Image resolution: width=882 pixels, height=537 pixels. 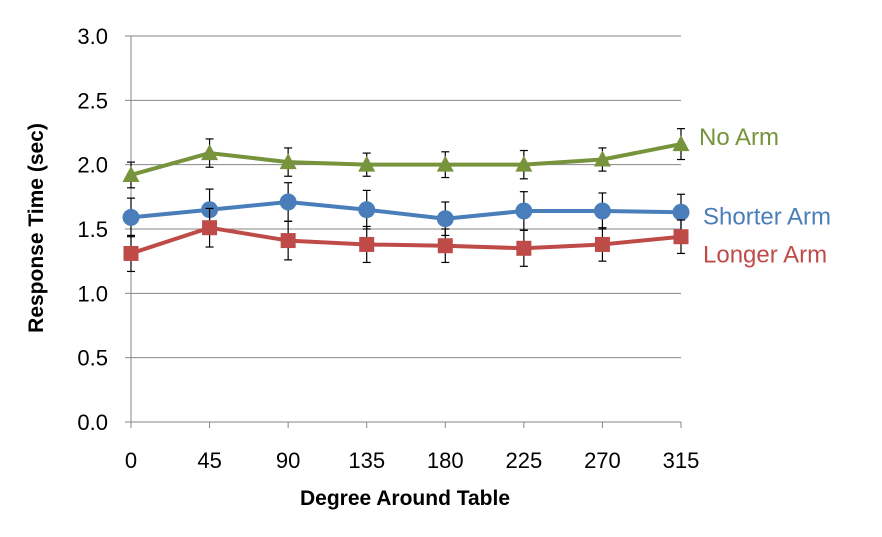 I want to click on y-tick-label-2: 1.0, so click(x=92, y=293).